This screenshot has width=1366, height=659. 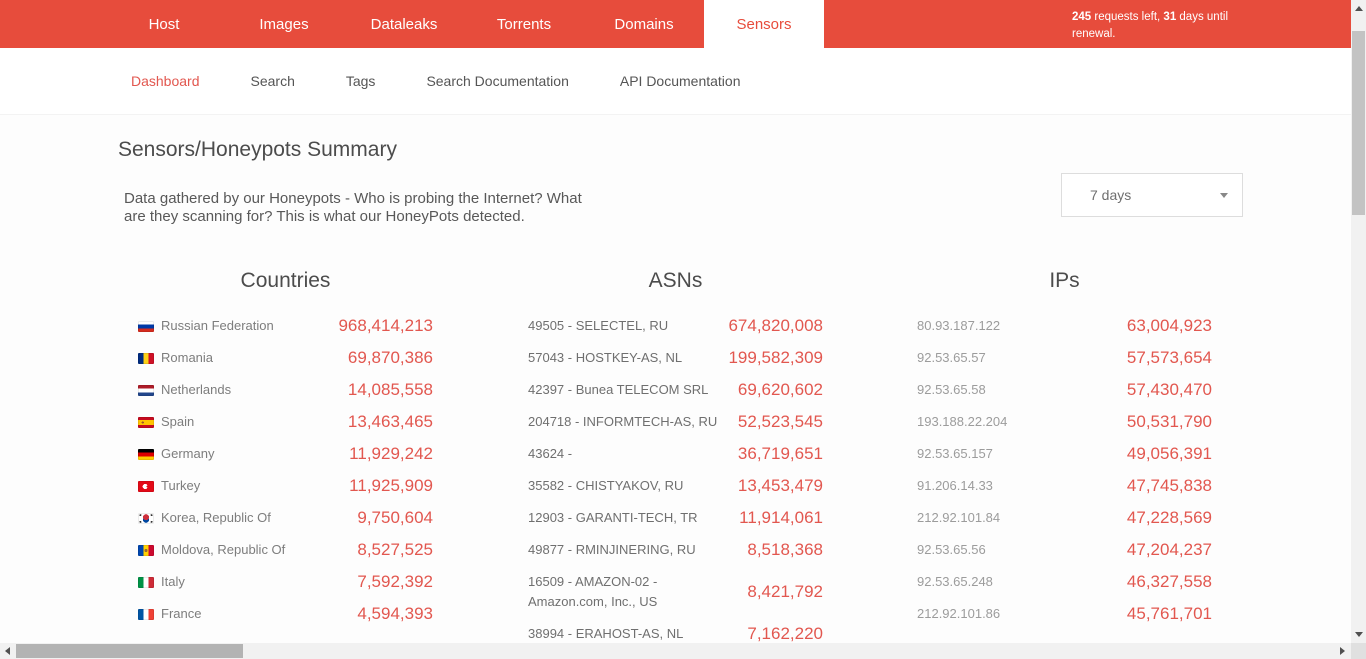 What do you see at coordinates (391, 485) in the screenshot?
I see `country-count: 11,925,909` at bounding box center [391, 485].